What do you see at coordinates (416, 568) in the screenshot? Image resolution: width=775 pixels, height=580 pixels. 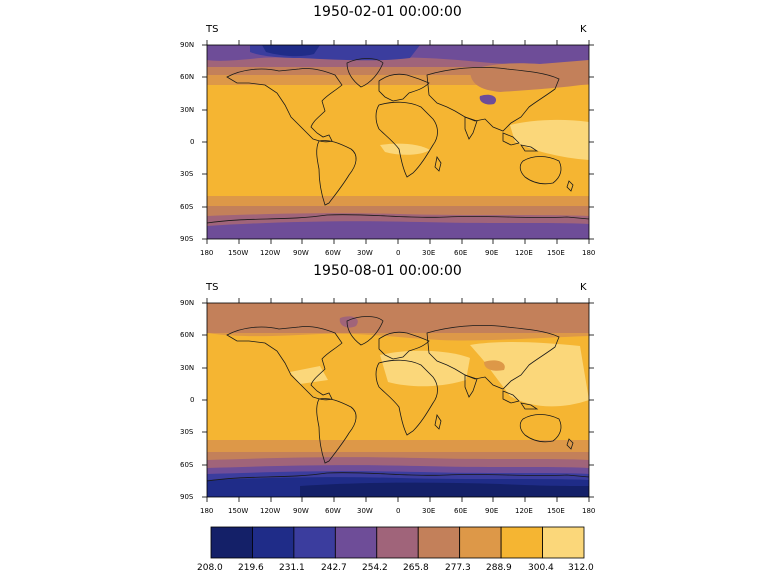 I see `colorbar-label: 265.8` at bounding box center [416, 568].